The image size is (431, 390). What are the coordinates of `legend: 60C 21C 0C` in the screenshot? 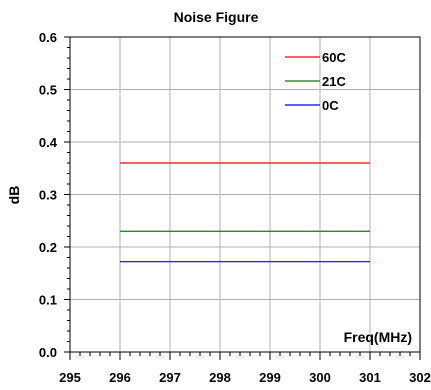 It's located at (315, 81).